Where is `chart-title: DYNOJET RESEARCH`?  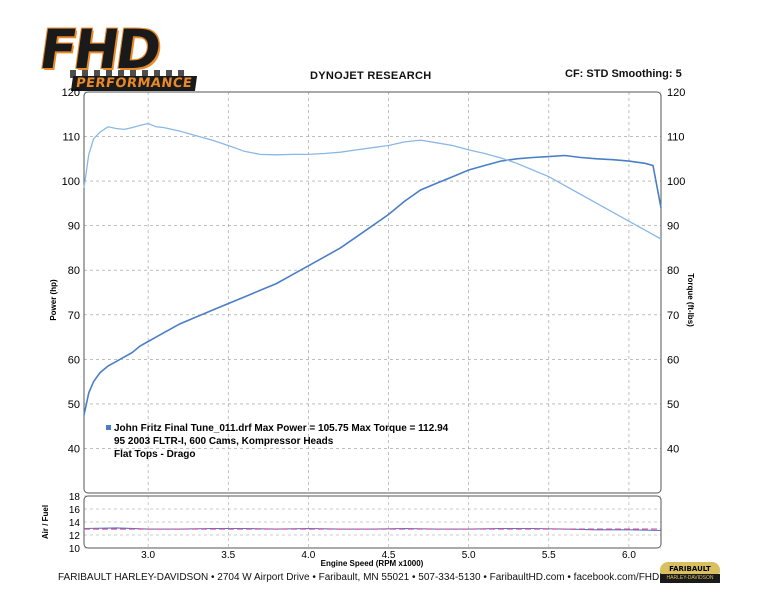 chart-title: DYNOJET RESEARCH is located at coordinates (371, 76).